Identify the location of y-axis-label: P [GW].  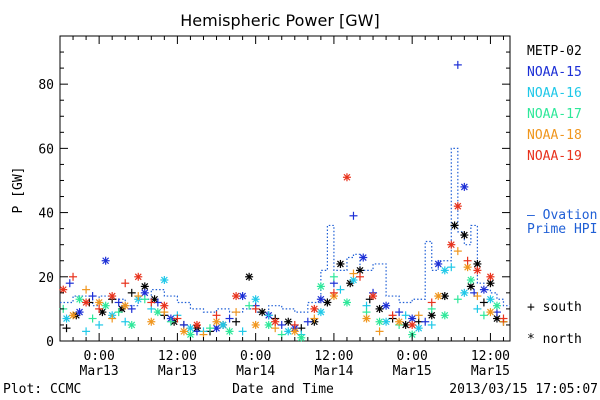
(18, 190).